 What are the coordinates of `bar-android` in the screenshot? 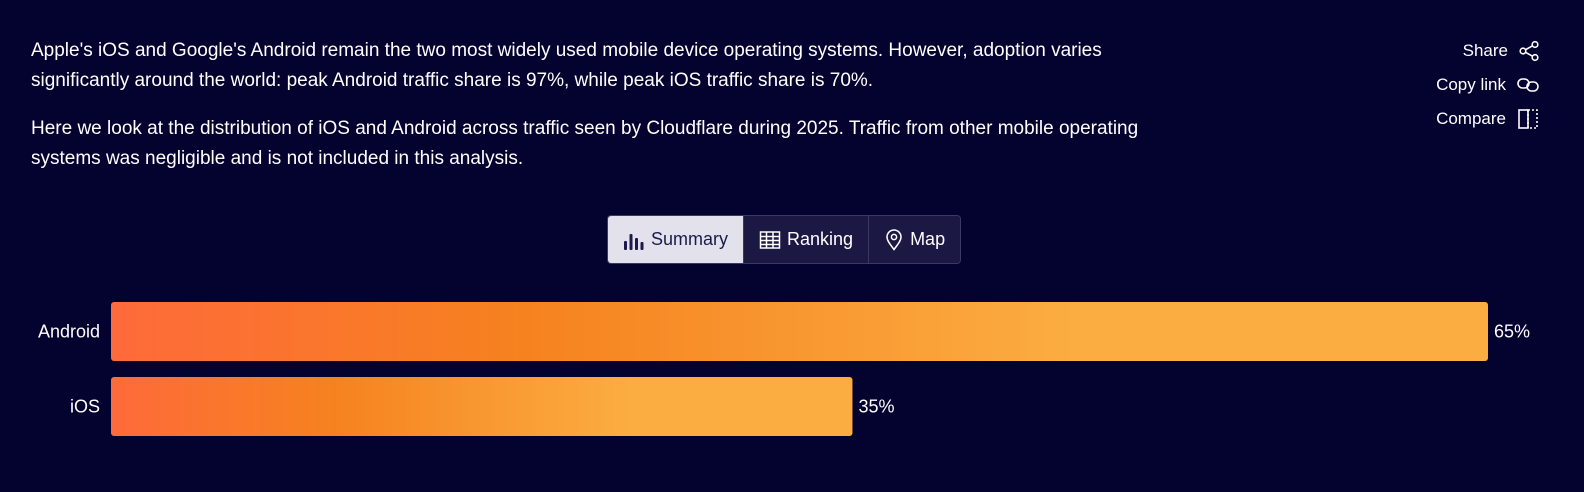 It's located at (799, 331).